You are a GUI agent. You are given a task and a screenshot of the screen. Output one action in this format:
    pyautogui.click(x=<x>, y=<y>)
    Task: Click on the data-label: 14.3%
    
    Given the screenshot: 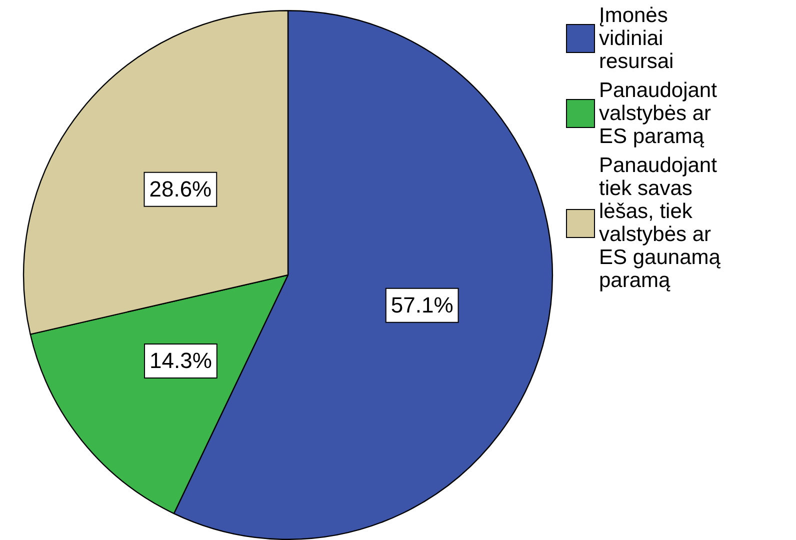 What is the action you would take?
    pyautogui.click(x=181, y=361)
    